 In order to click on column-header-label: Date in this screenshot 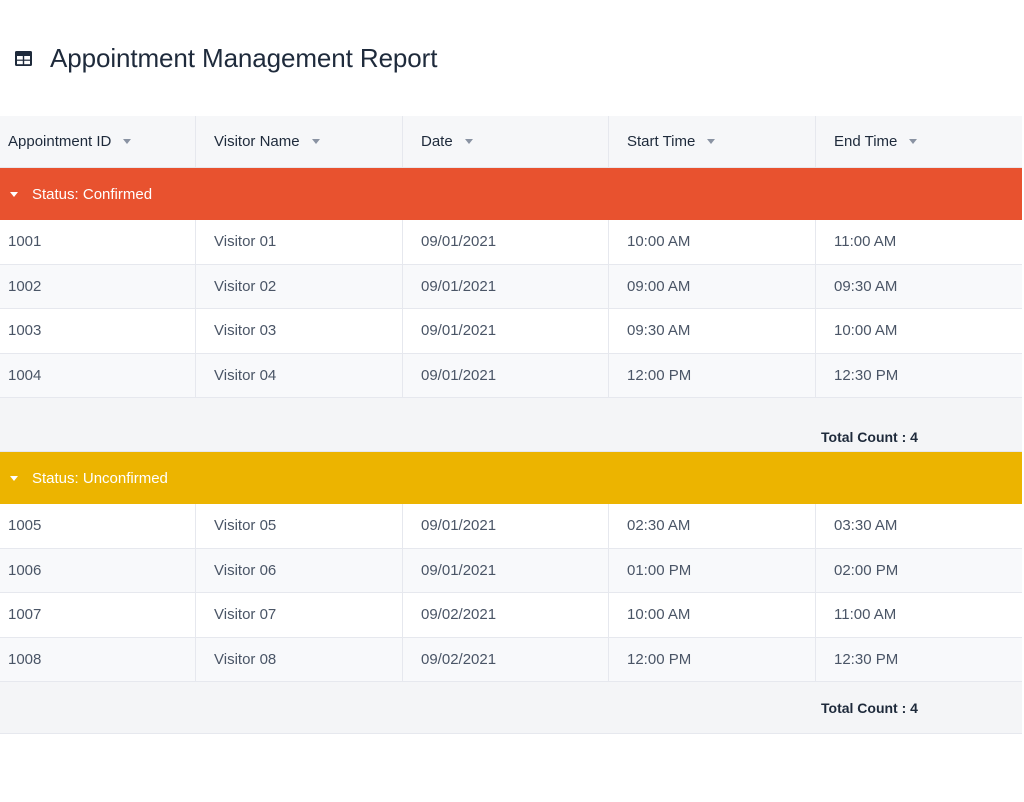, I will do `click(437, 141)`.